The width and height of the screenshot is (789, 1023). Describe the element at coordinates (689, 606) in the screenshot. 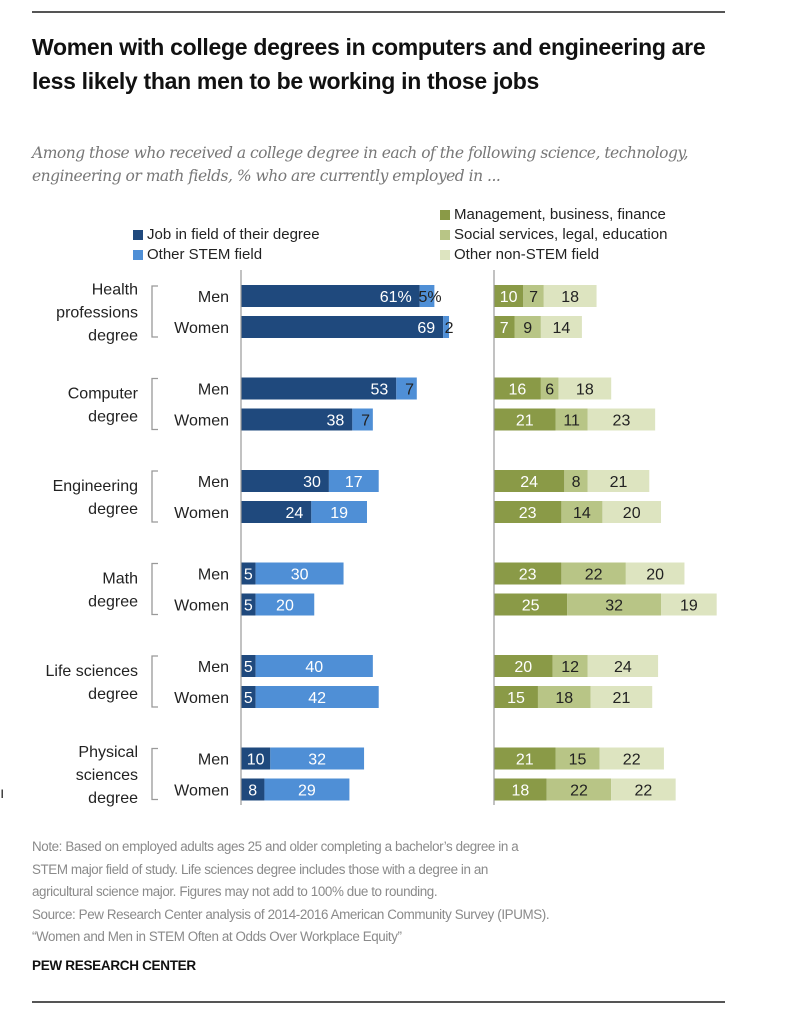

I see `bar-value-label: 19` at that location.